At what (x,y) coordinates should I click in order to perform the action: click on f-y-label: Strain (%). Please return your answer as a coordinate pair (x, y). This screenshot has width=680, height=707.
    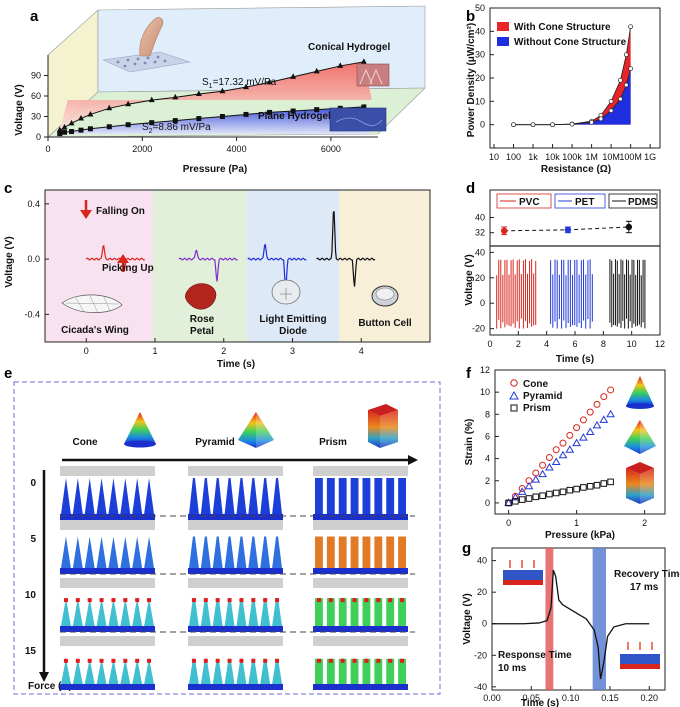
    Looking at the image, I should click on (469, 442).